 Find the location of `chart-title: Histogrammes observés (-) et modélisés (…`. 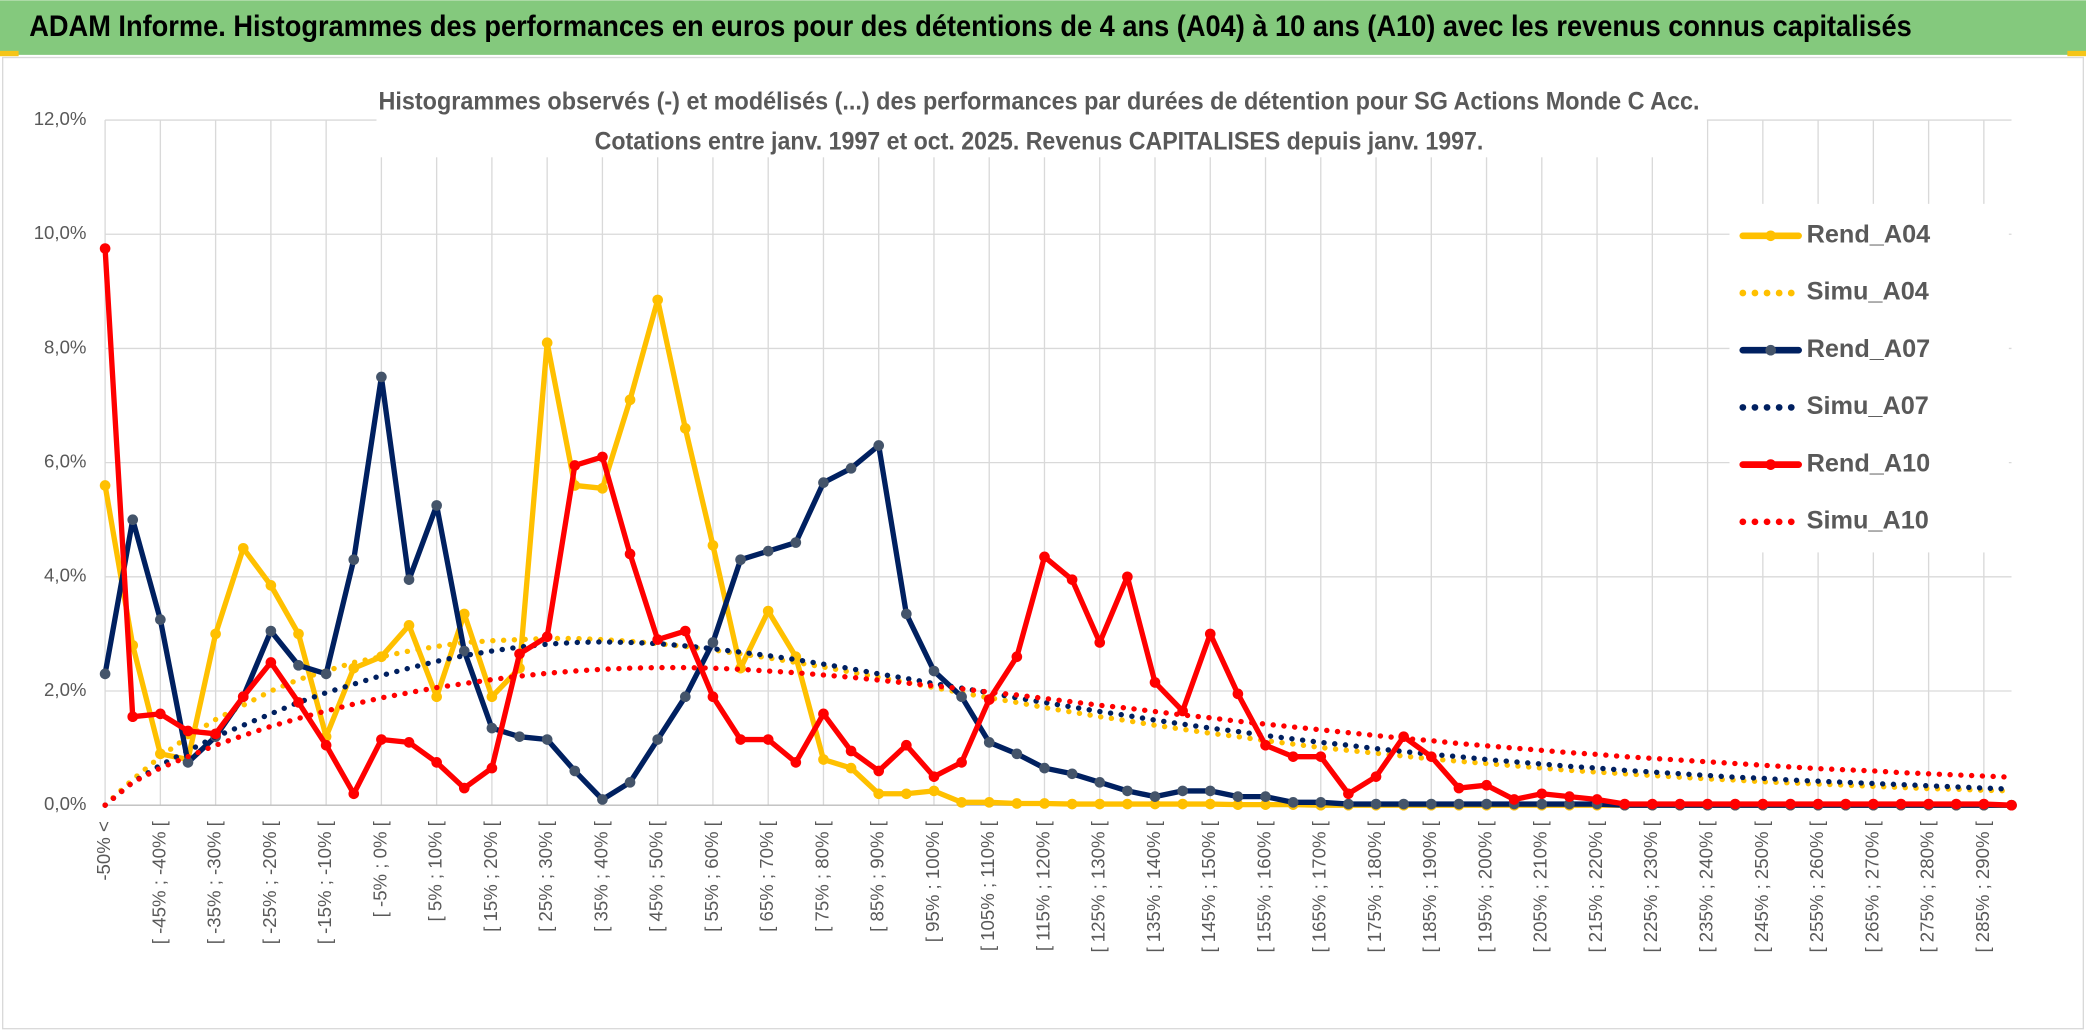

chart-title: Histogrammes observés (-) et modélisés (… is located at coordinates (1038, 101).